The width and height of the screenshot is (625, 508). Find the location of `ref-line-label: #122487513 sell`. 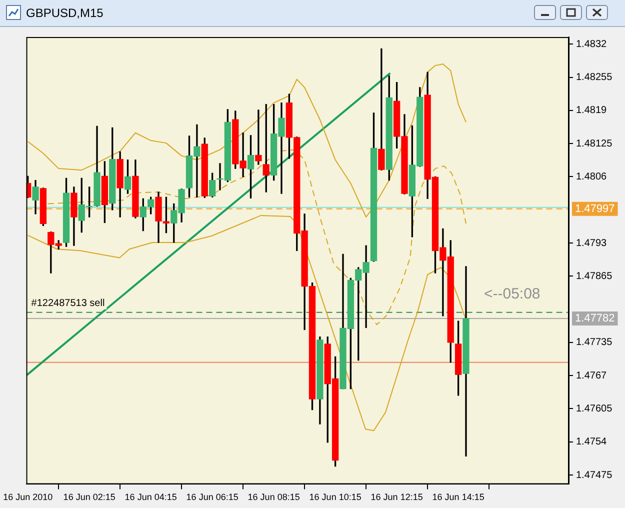

ref-line-label: #122487513 sell is located at coordinates (68, 304).